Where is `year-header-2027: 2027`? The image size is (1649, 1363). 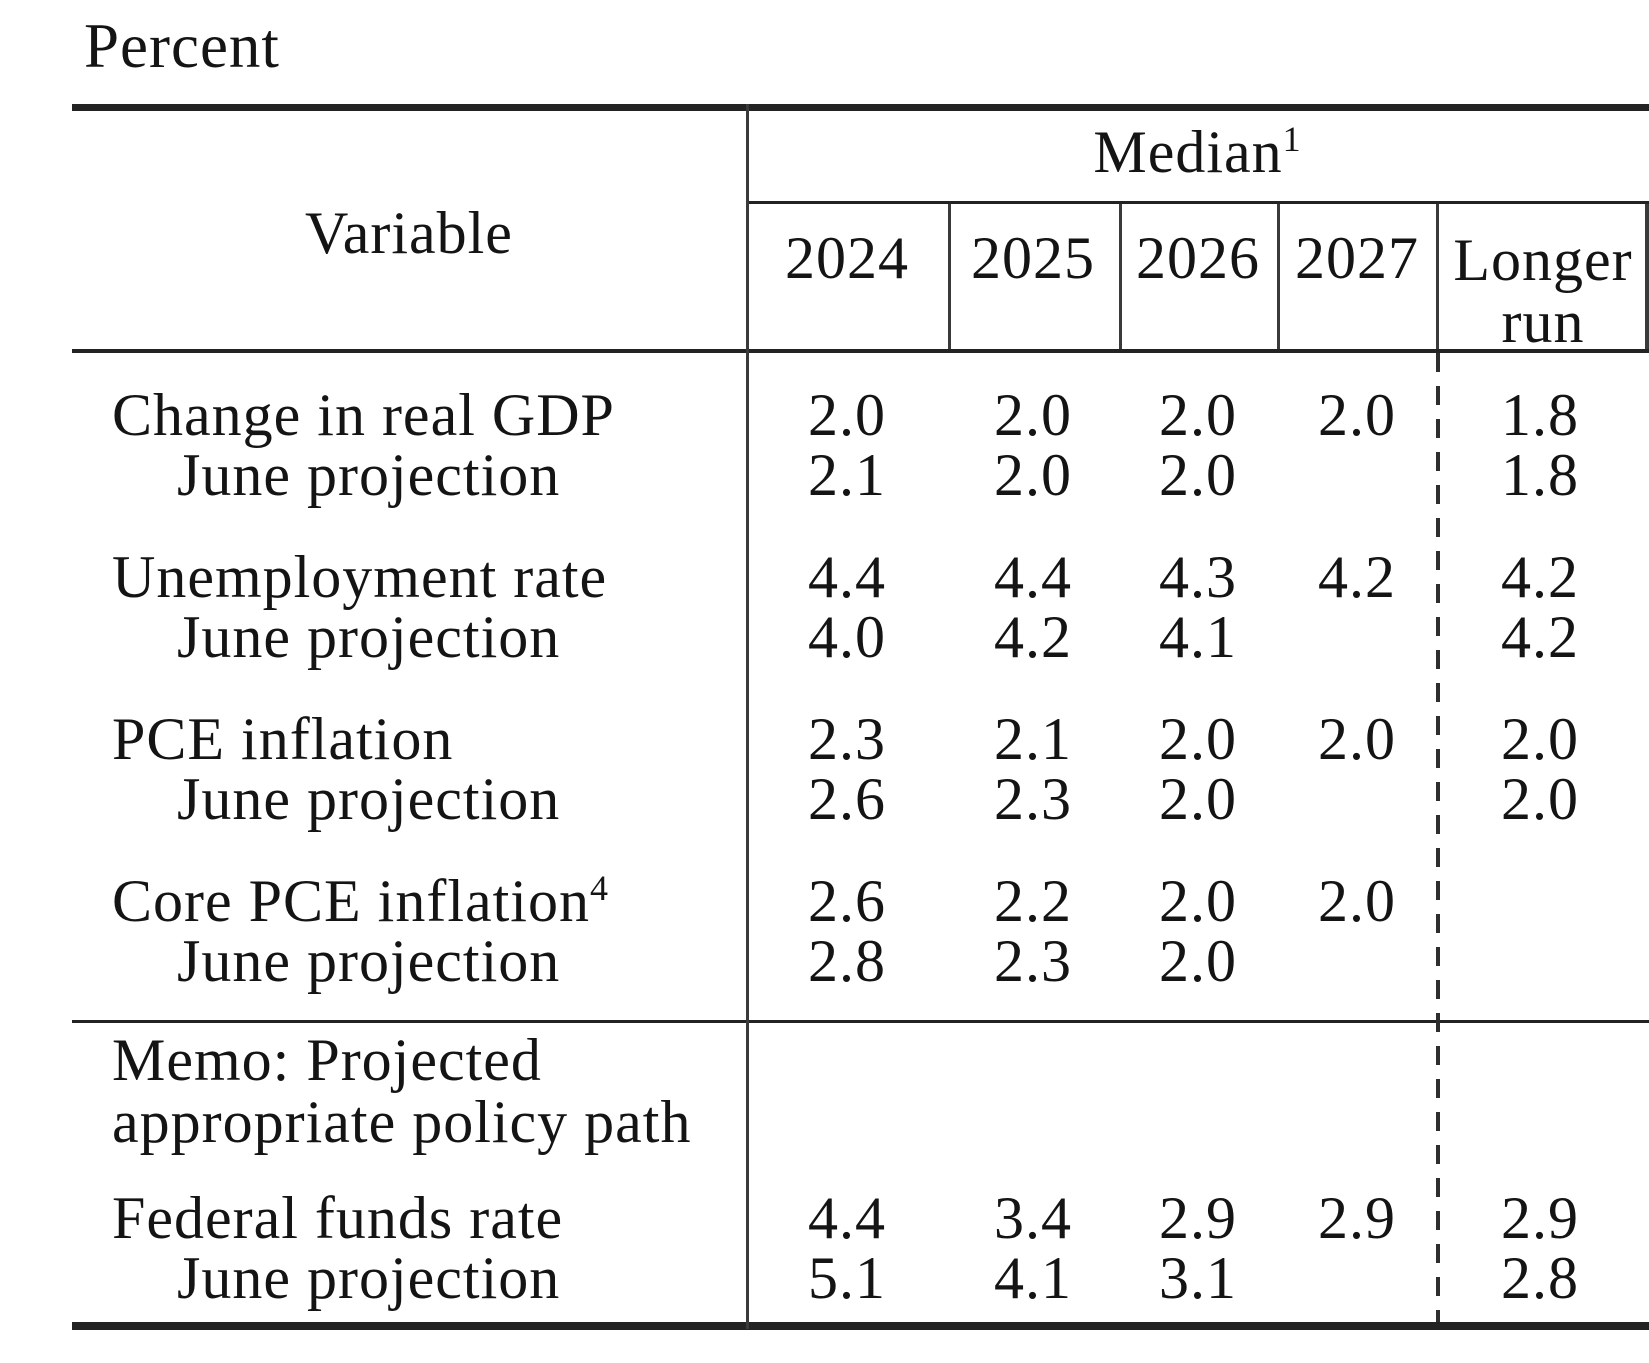 year-header-2027: 2027 is located at coordinates (1357, 258).